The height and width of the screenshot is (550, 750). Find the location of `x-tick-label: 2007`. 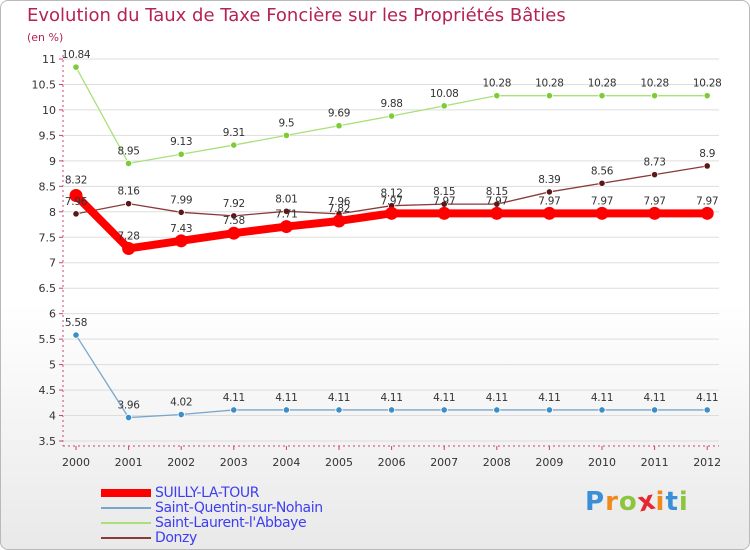

x-tick-label: 2007 is located at coordinates (444, 462).